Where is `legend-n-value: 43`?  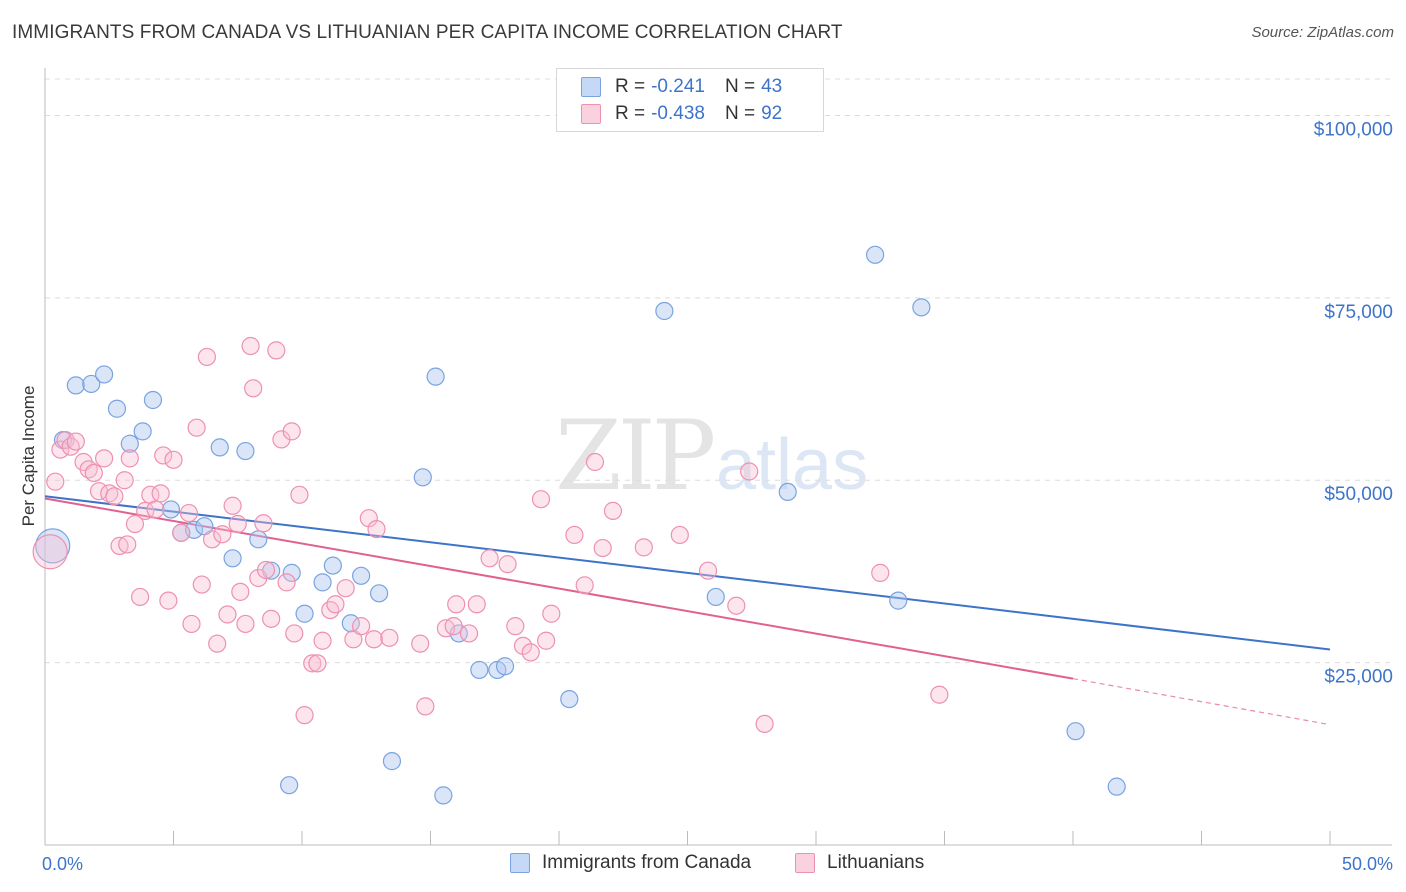
legend-n-value: 43 is located at coordinates (772, 86).